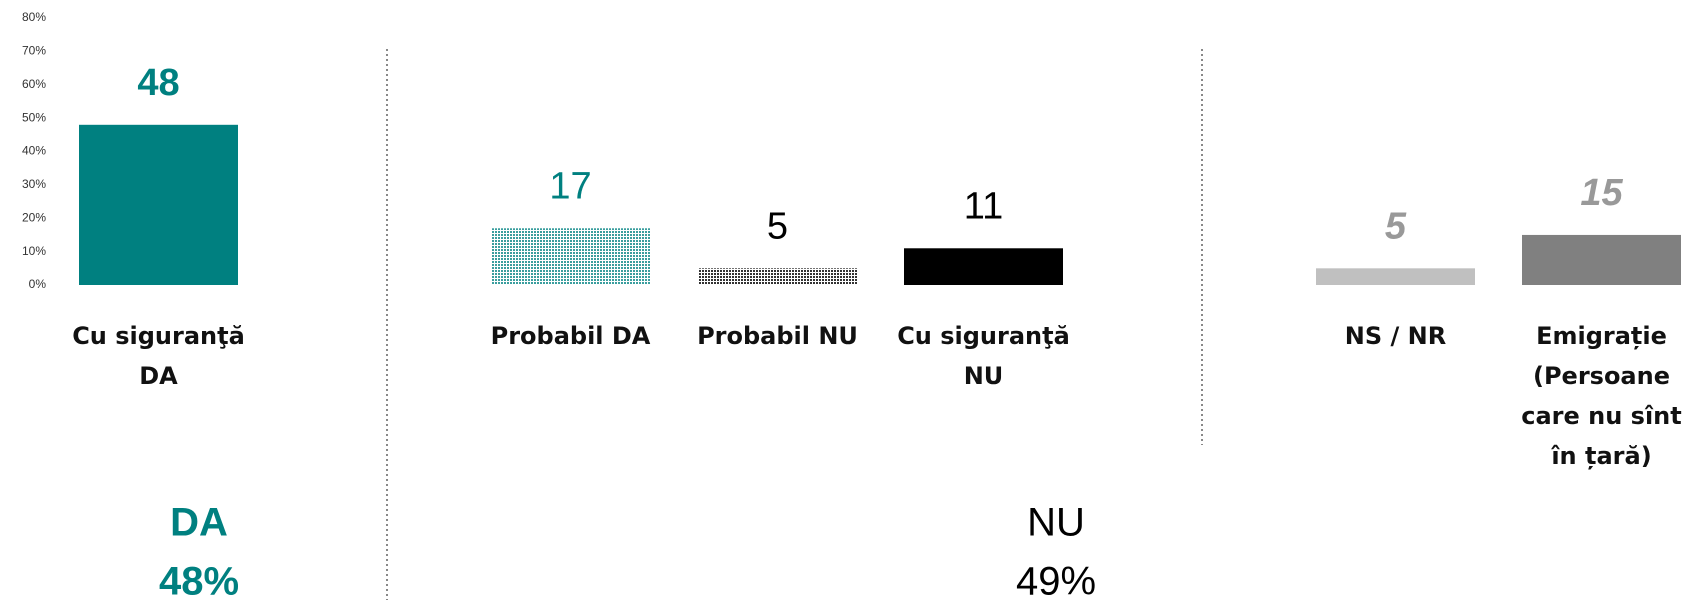 The image size is (1702, 600). What do you see at coordinates (1601, 193) in the screenshot?
I see `value-label: 15` at bounding box center [1601, 193].